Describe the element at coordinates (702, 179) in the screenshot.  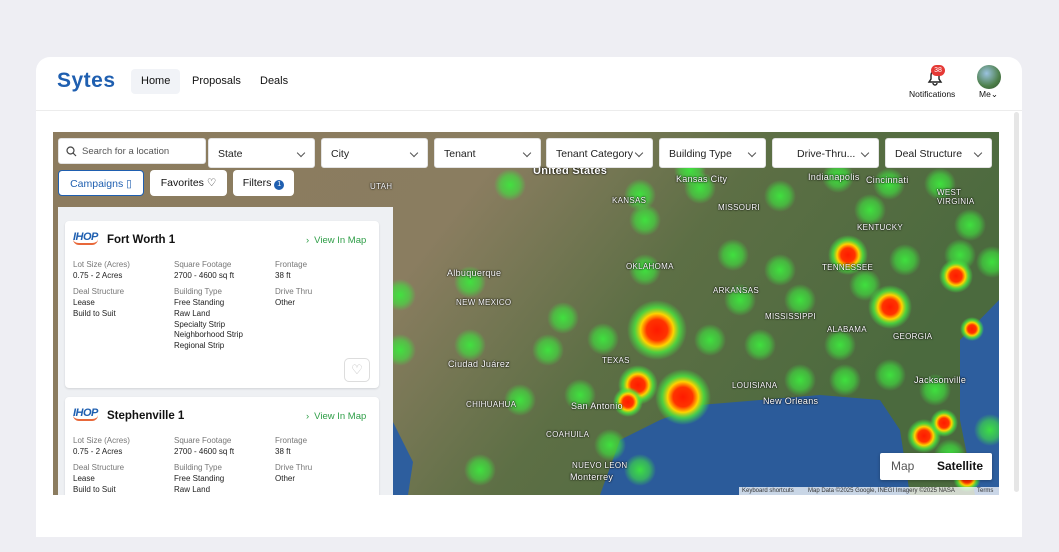
I see `map-label: Kansas City` at that location.